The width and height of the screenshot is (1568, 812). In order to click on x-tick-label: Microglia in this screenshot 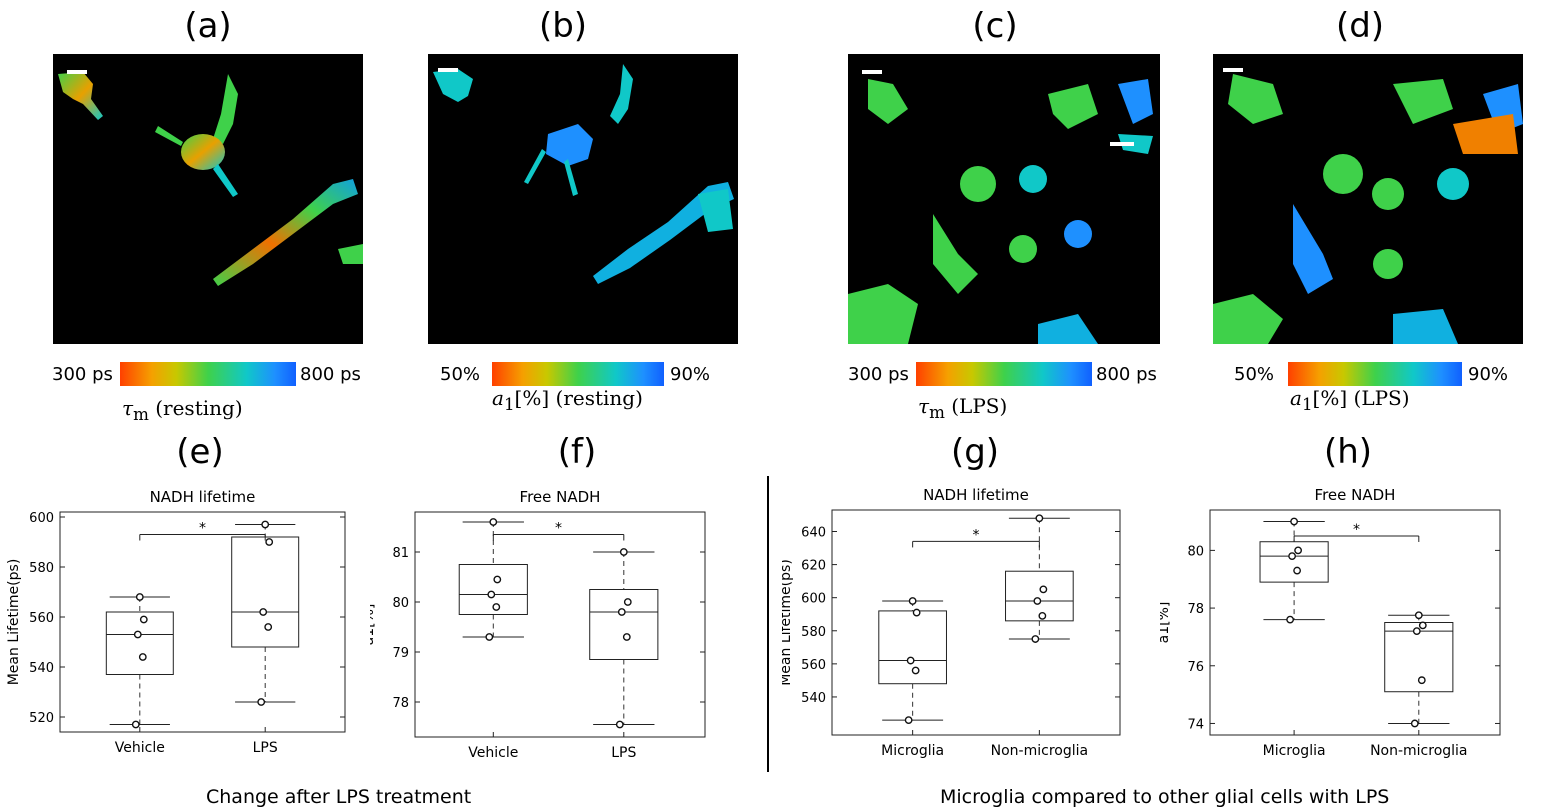, I will do `click(1294, 751)`.